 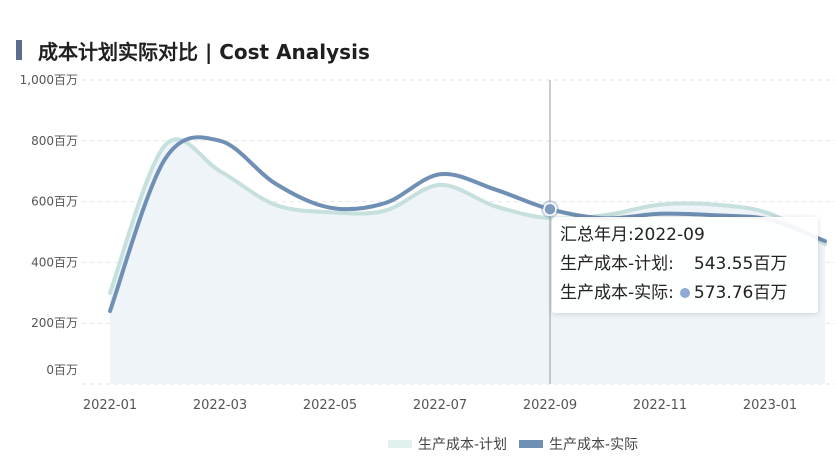 What do you see at coordinates (54, 262) in the screenshot?
I see `y-tick-label: 400百万` at bounding box center [54, 262].